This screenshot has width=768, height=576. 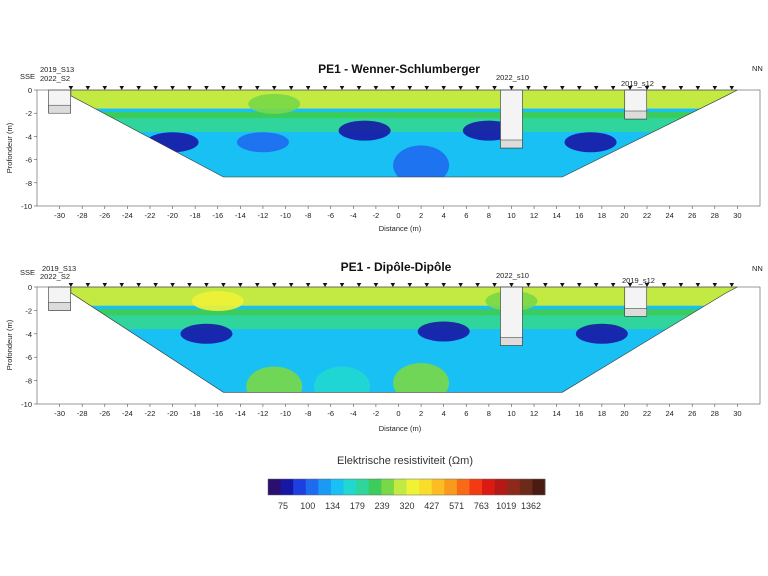 I want to click on x-tick-label: 30, so click(x=737, y=413).